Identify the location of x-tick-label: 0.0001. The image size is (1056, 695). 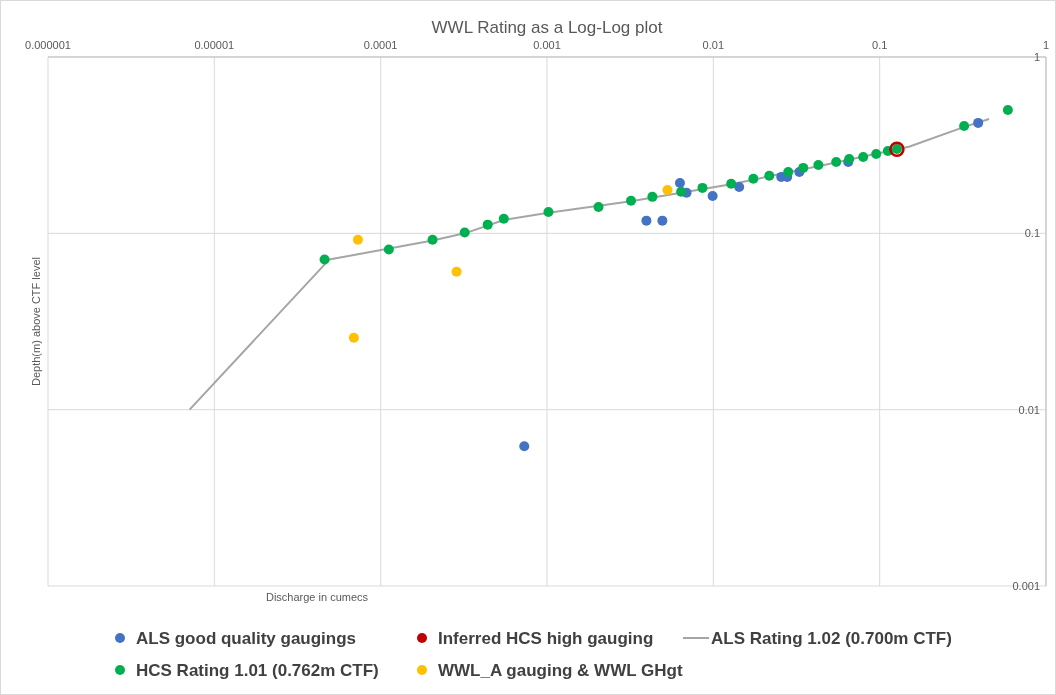
(380, 45).